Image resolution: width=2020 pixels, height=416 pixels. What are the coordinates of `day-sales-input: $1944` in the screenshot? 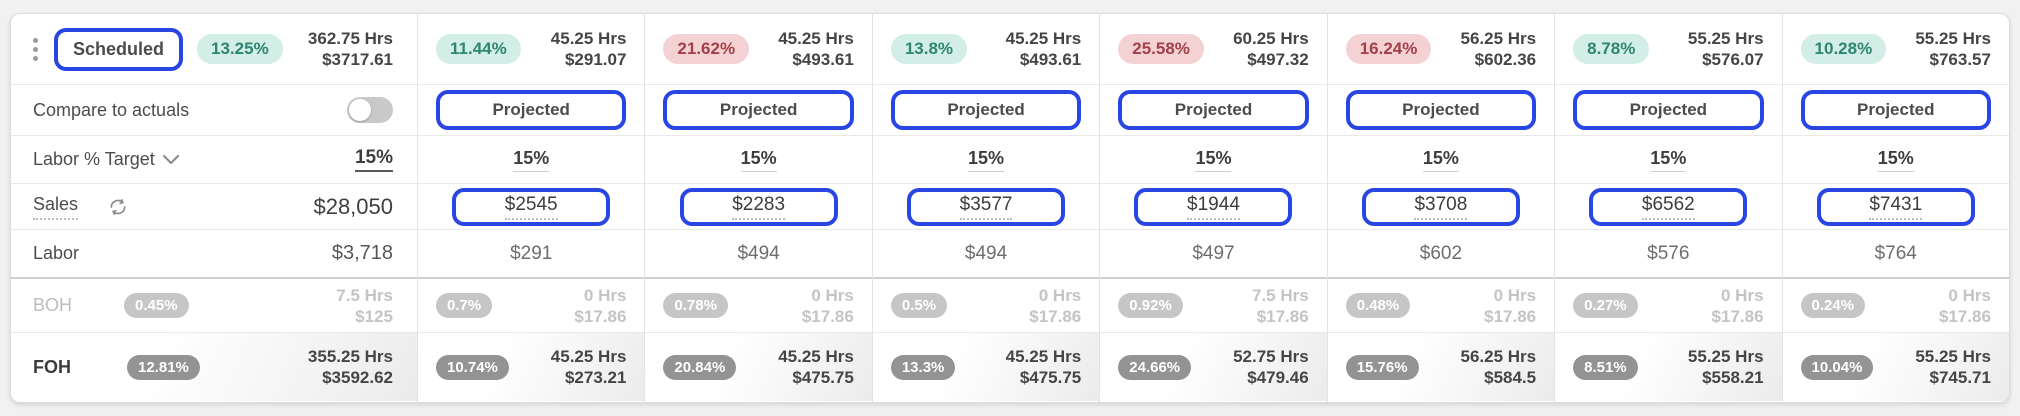 It's located at (1213, 206).